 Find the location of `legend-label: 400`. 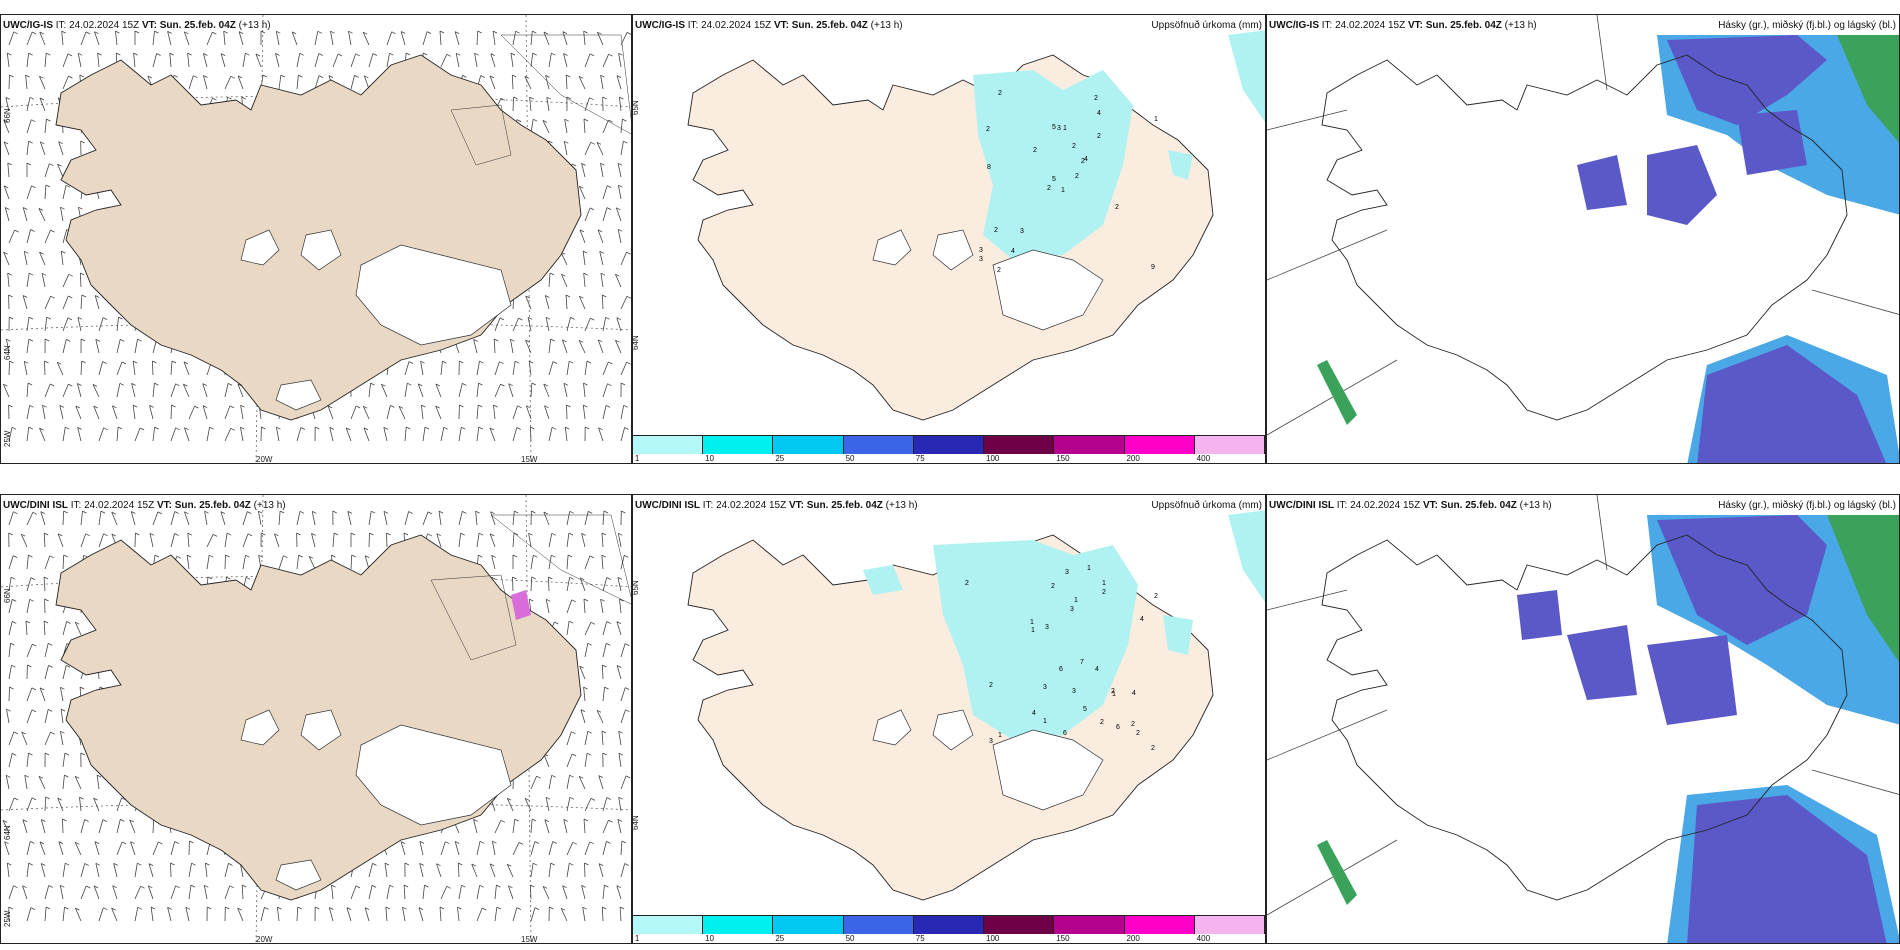

legend-label: 400 is located at coordinates (1203, 938).